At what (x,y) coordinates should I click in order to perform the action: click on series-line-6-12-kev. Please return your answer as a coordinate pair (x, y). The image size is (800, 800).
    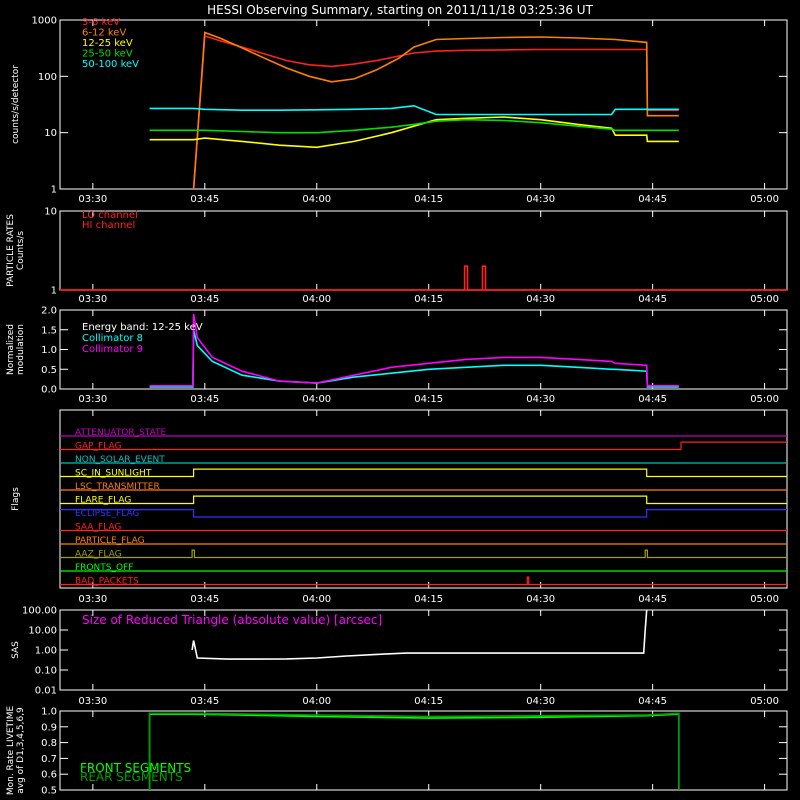
    Looking at the image, I should click on (435, 110).